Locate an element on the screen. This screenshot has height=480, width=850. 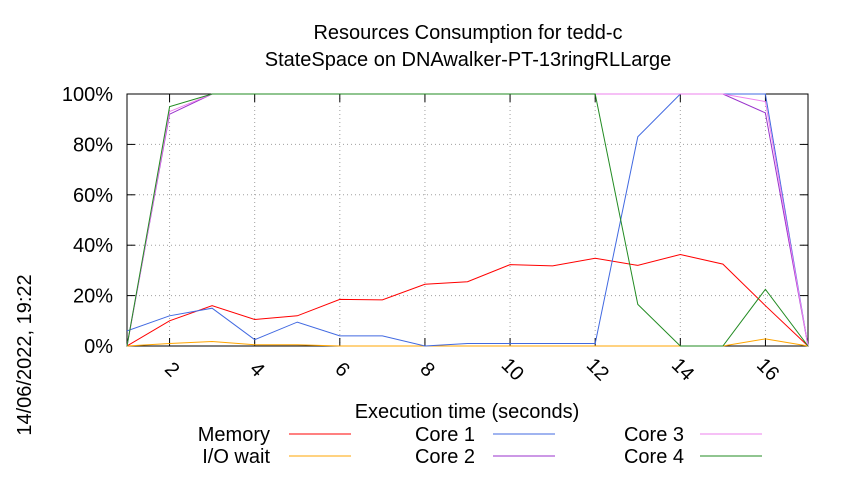
legend-label-core-1: Core 1 is located at coordinates (445, 435).